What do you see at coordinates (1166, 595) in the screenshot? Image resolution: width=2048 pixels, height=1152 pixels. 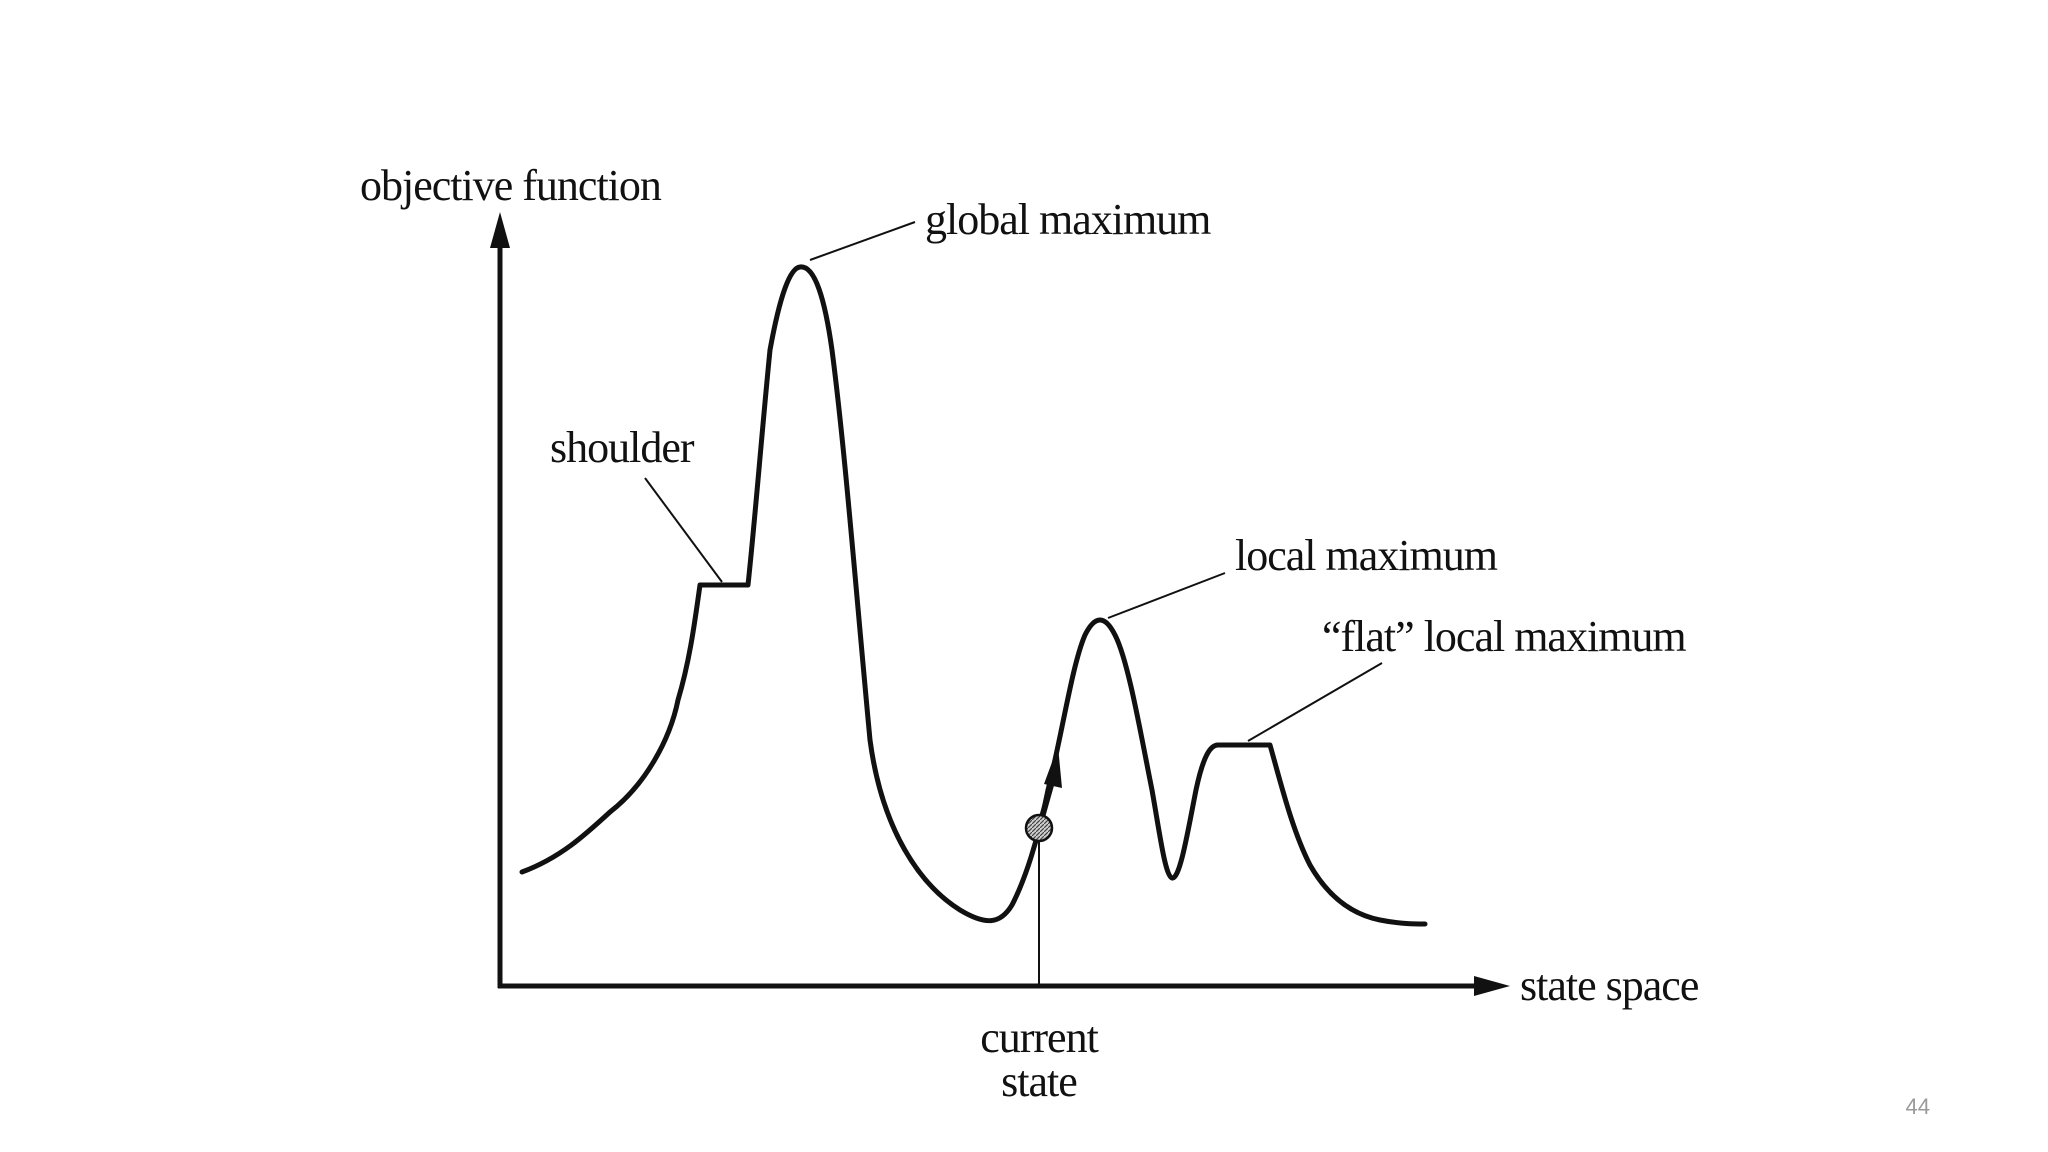 I see `local-maximum-leader` at bounding box center [1166, 595].